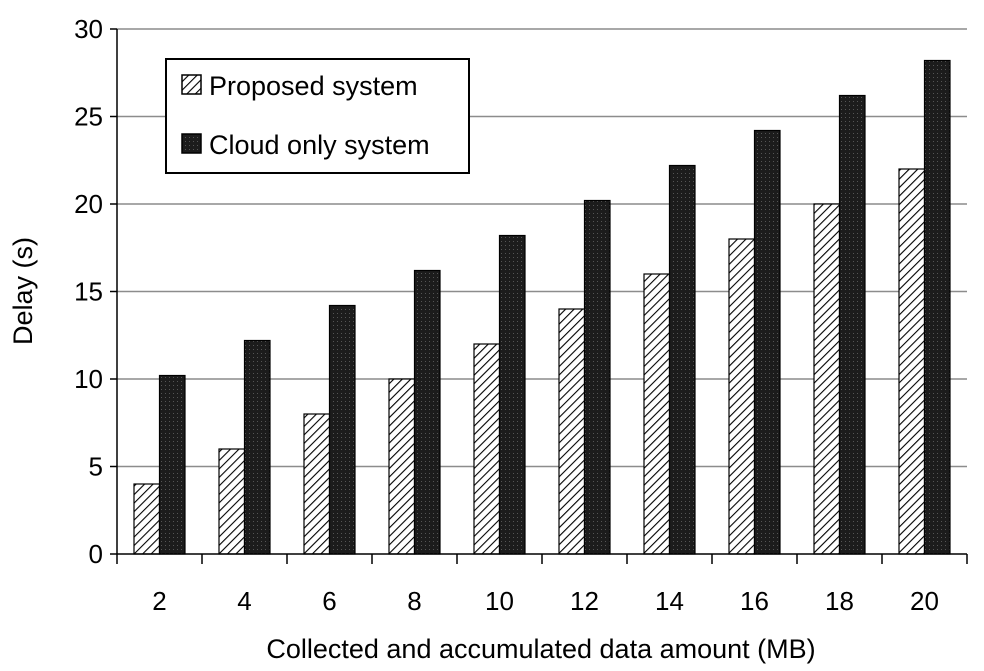  What do you see at coordinates (669, 601) in the screenshot?
I see `x-tick-label: 14` at bounding box center [669, 601].